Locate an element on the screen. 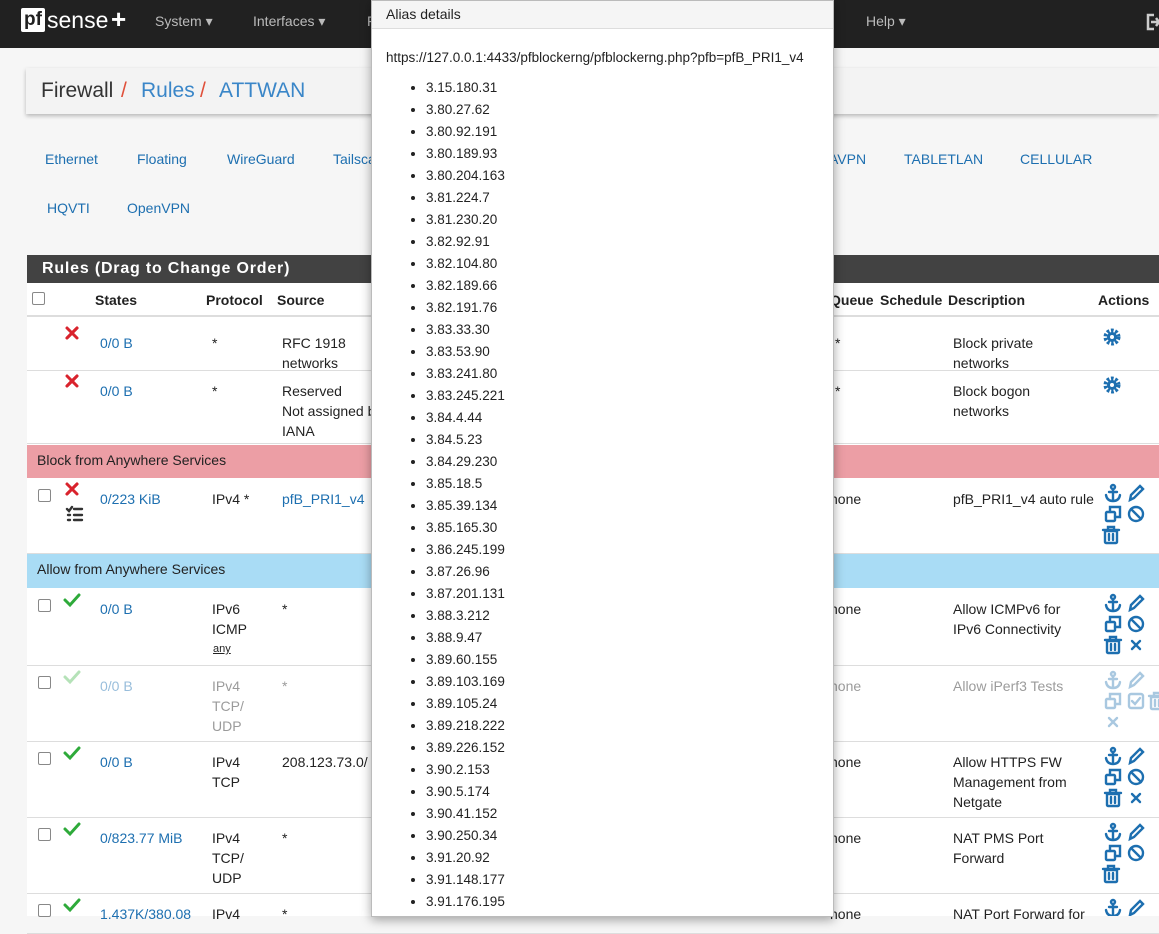 The height and width of the screenshot is (934, 1159). breadcrumb-item: Rules is located at coordinates (168, 90).